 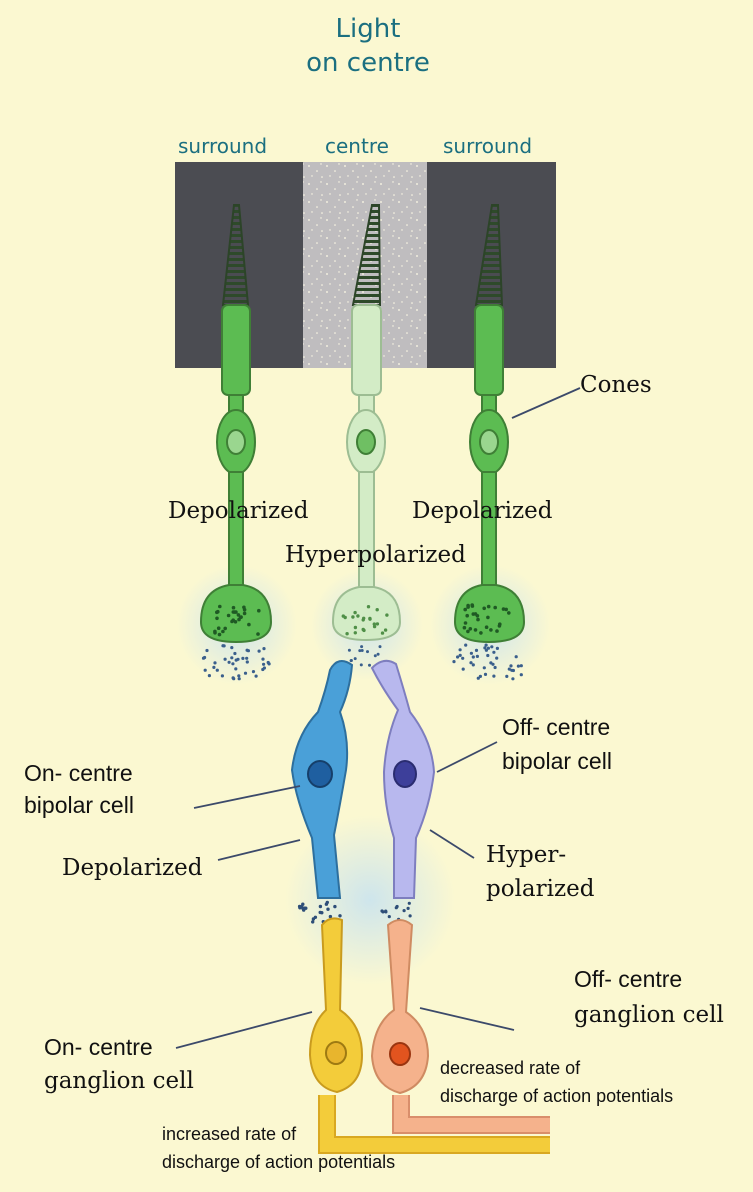 What do you see at coordinates (362, 763) in the screenshot?
I see `synaptic-vesicles` at bounding box center [362, 763].